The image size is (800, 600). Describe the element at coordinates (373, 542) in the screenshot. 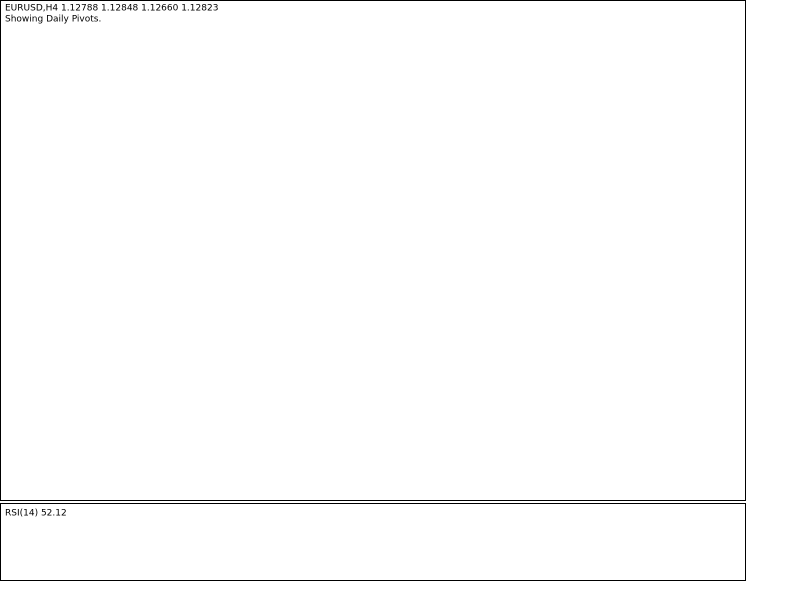

I see `rsi-frame` at that location.